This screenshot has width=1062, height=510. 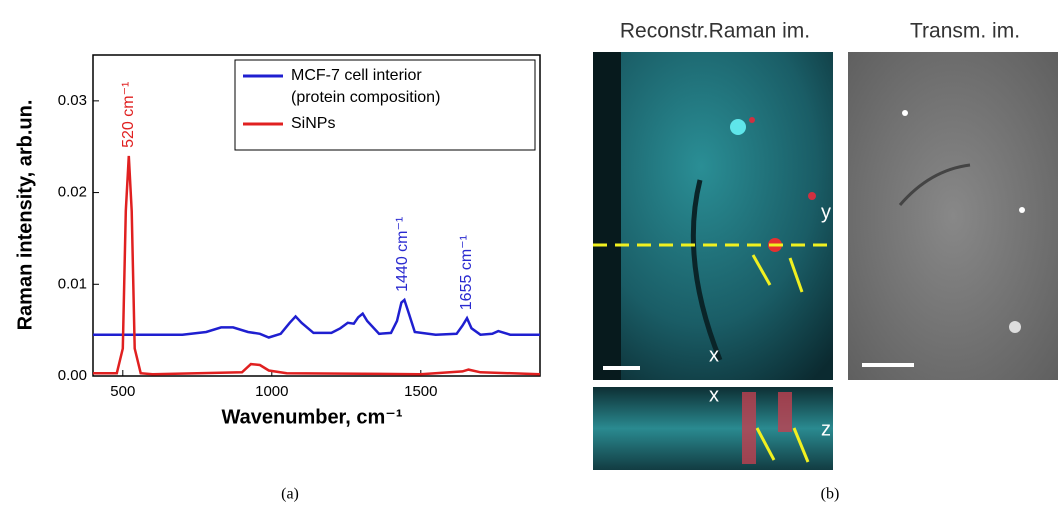 What do you see at coordinates (72, 375) in the screenshot?
I see `y-tick-label: 0.00` at bounding box center [72, 375].